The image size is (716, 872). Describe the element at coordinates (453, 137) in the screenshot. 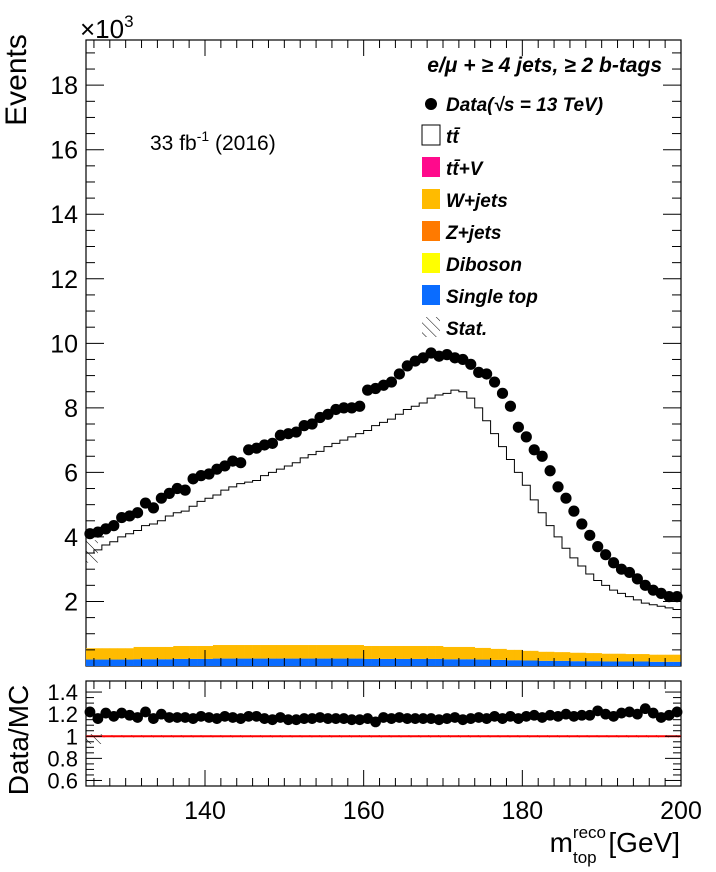

I see `legend-label-ttbar: tt̄` at that location.